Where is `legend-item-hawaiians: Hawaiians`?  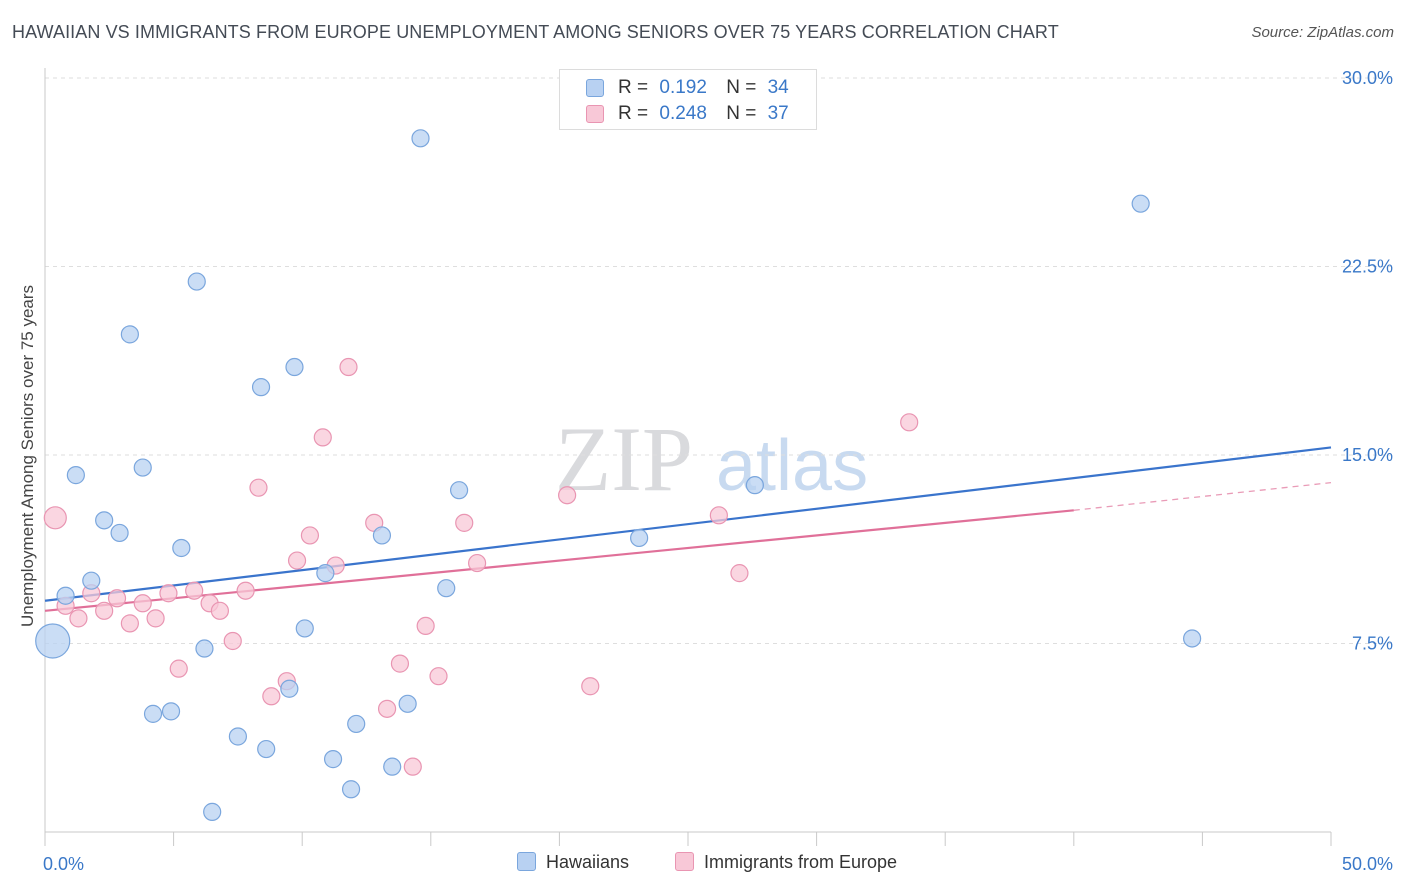 legend-item-hawaiians: Hawaiians is located at coordinates (573, 862).